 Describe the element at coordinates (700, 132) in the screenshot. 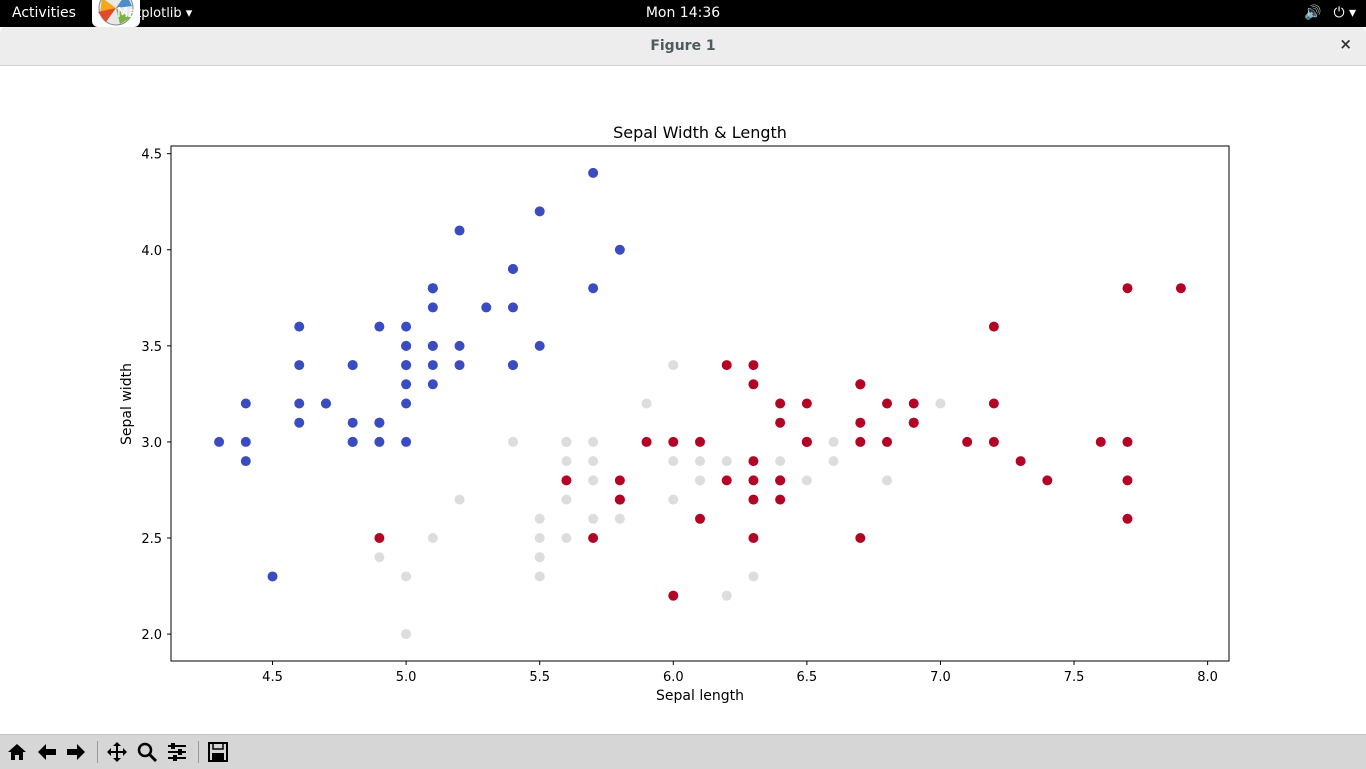

I see `chart-title: Sepal Width & Length` at that location.